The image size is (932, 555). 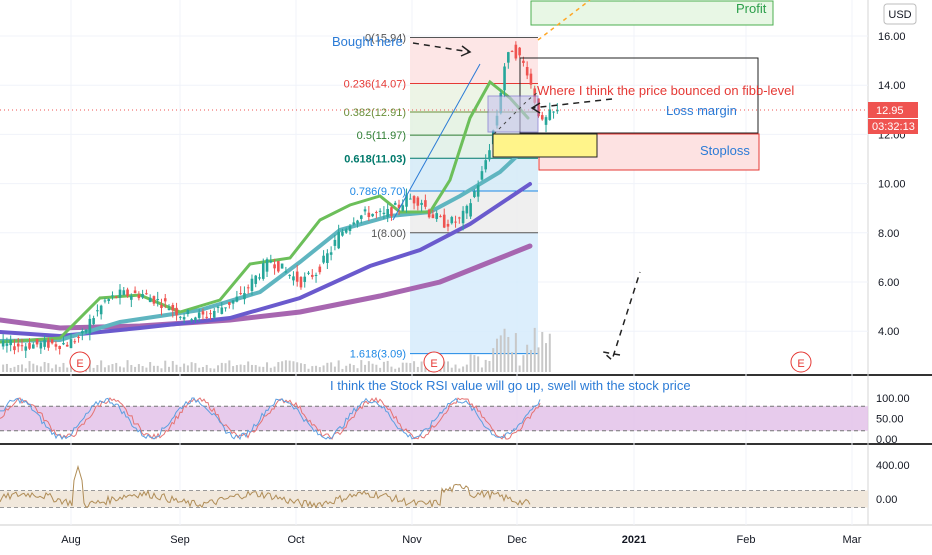 What do you see at coordinates (886, 500) in the screenshot?
I see `cci-tick: 0.00` at bounding box center [886, 500].